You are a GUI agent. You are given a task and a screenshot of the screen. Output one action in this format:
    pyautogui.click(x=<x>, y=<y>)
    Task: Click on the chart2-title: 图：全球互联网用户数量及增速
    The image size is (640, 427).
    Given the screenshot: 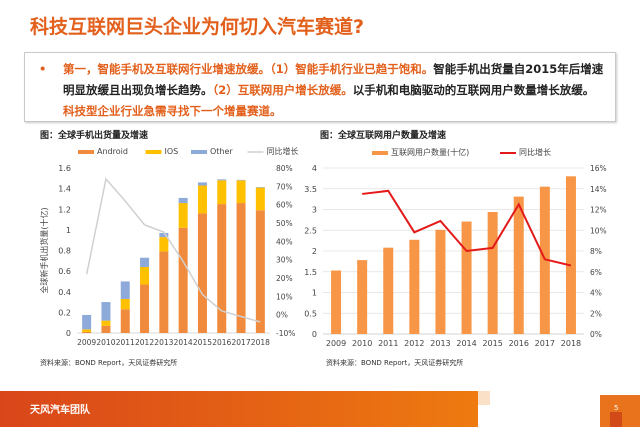 What is the action you would take?
    pyautogui.click(x=383, y=136)
    